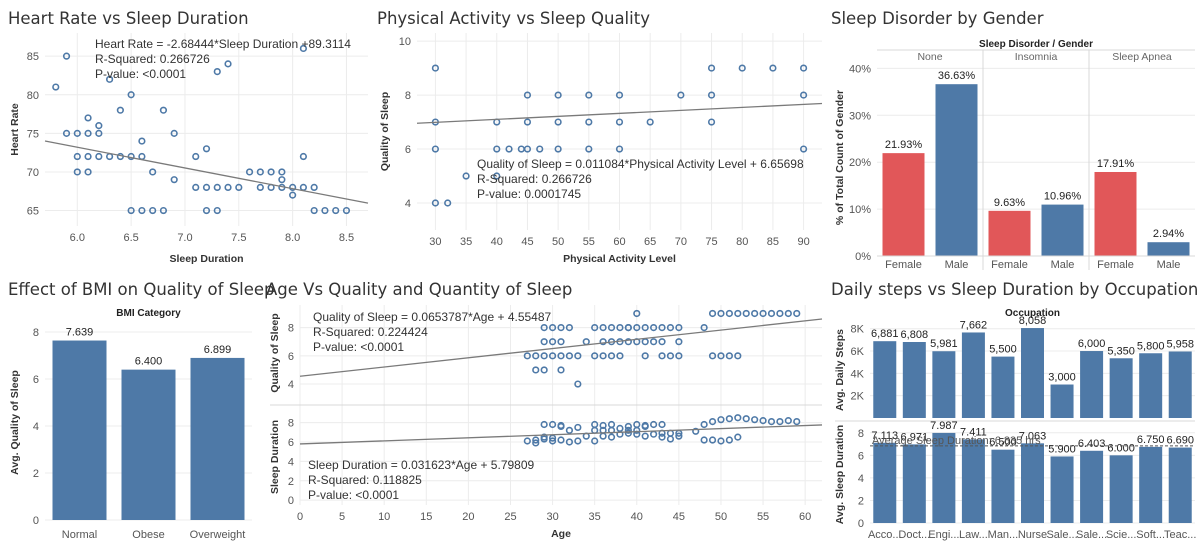 This screenshot has width=1200, height=544. I want to click on panel-title-heart-rate: Heart Rate vs Sleep Duration, so click(128, 18).